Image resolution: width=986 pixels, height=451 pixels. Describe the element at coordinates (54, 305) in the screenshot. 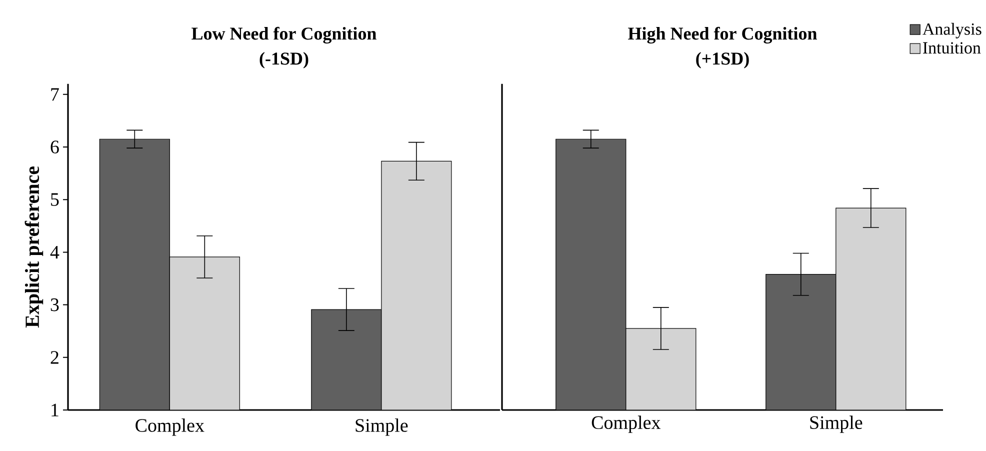

I see `y-tick-label: 3` at that location.